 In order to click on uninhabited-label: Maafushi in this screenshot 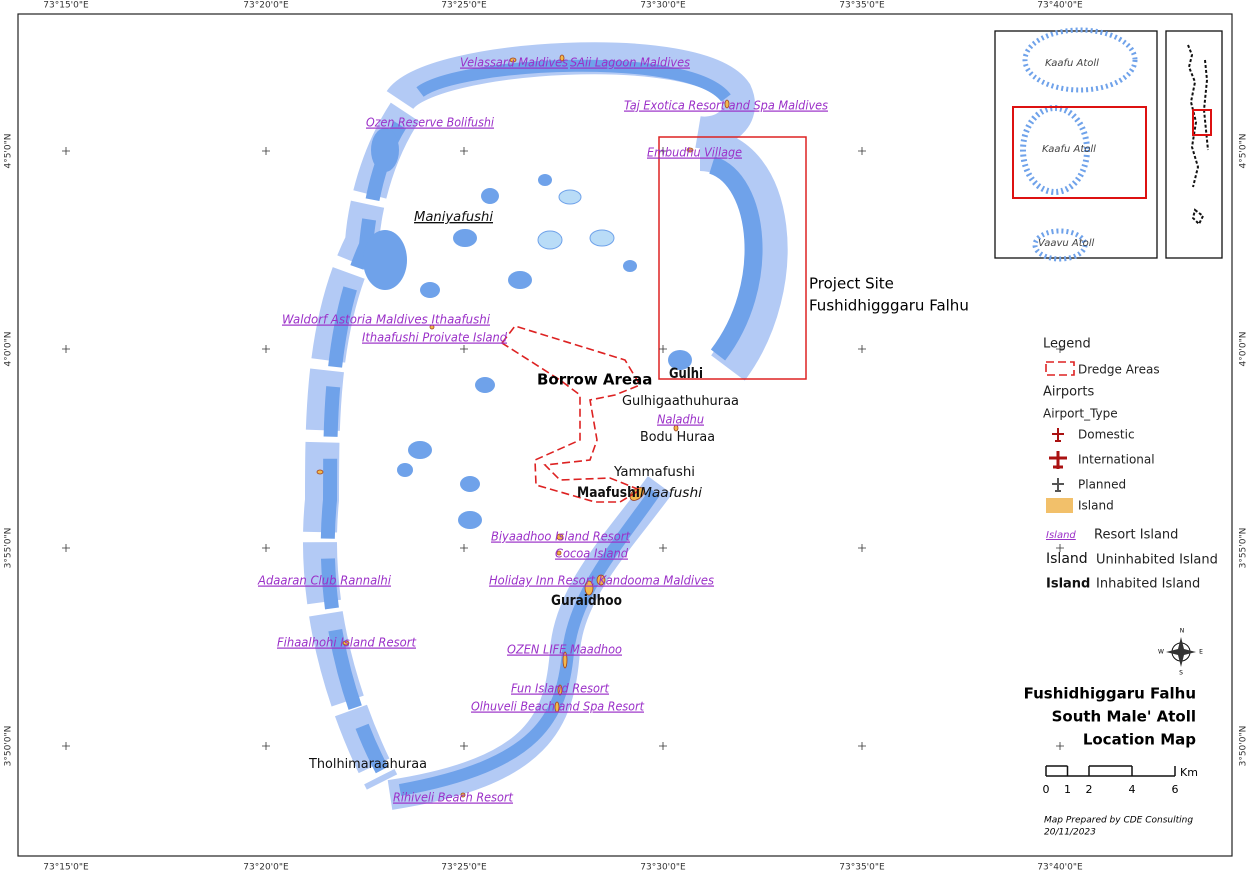, I will do `click(671, 493)`.